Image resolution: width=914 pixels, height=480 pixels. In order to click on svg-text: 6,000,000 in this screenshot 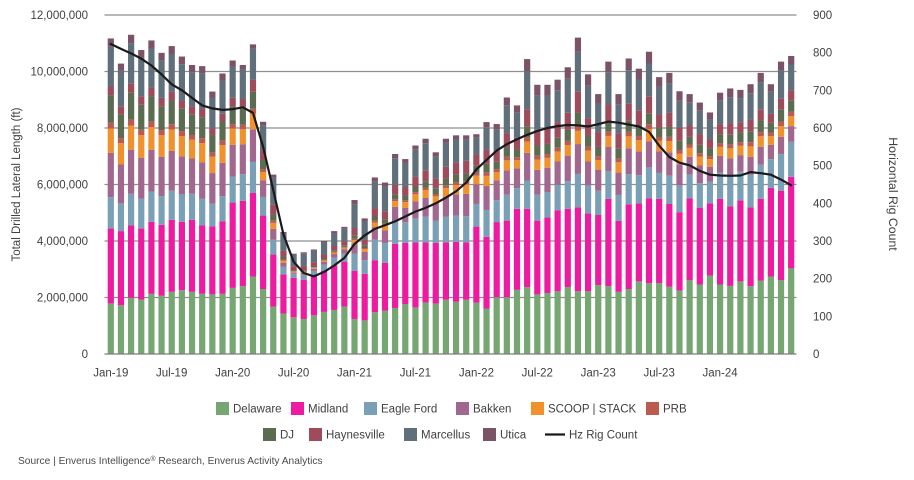, I will do `click(62, 186)`.